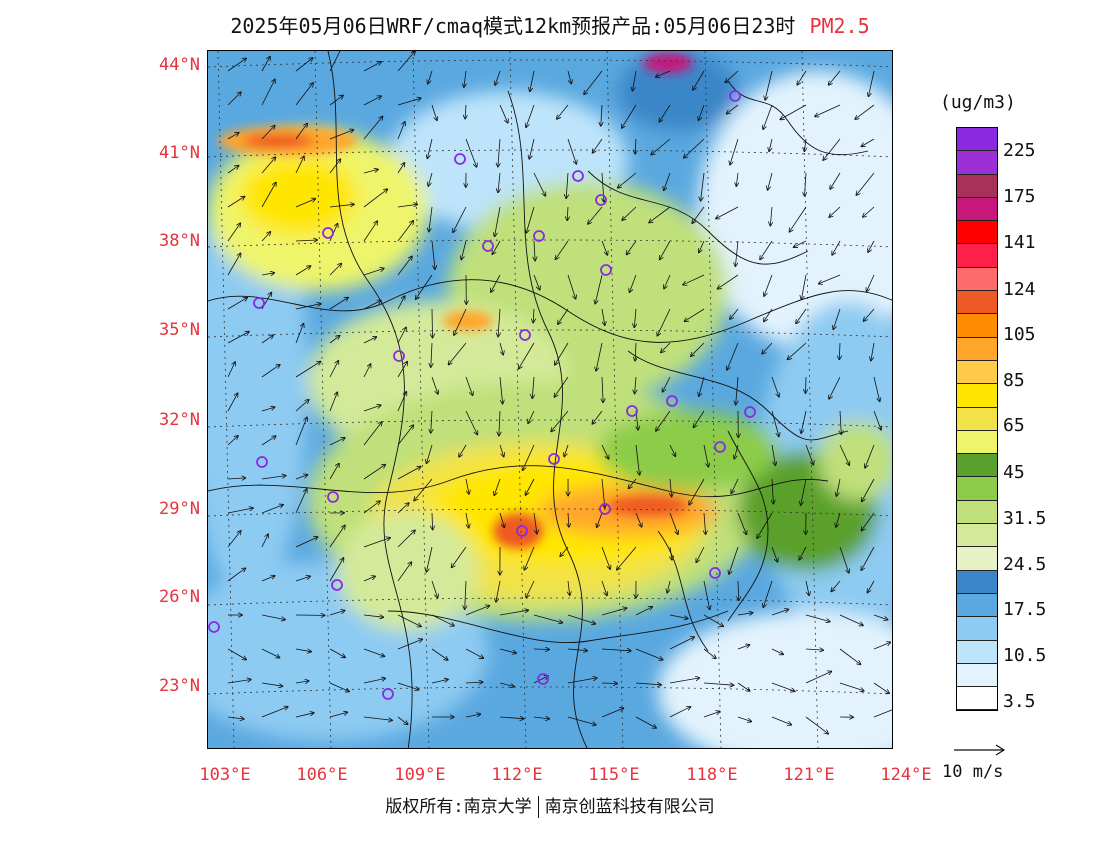  What do you see at coordinates (517, 775) in the screenshot?
I see `lon-tick-label: 112°E` at bounding box center [517, 775].